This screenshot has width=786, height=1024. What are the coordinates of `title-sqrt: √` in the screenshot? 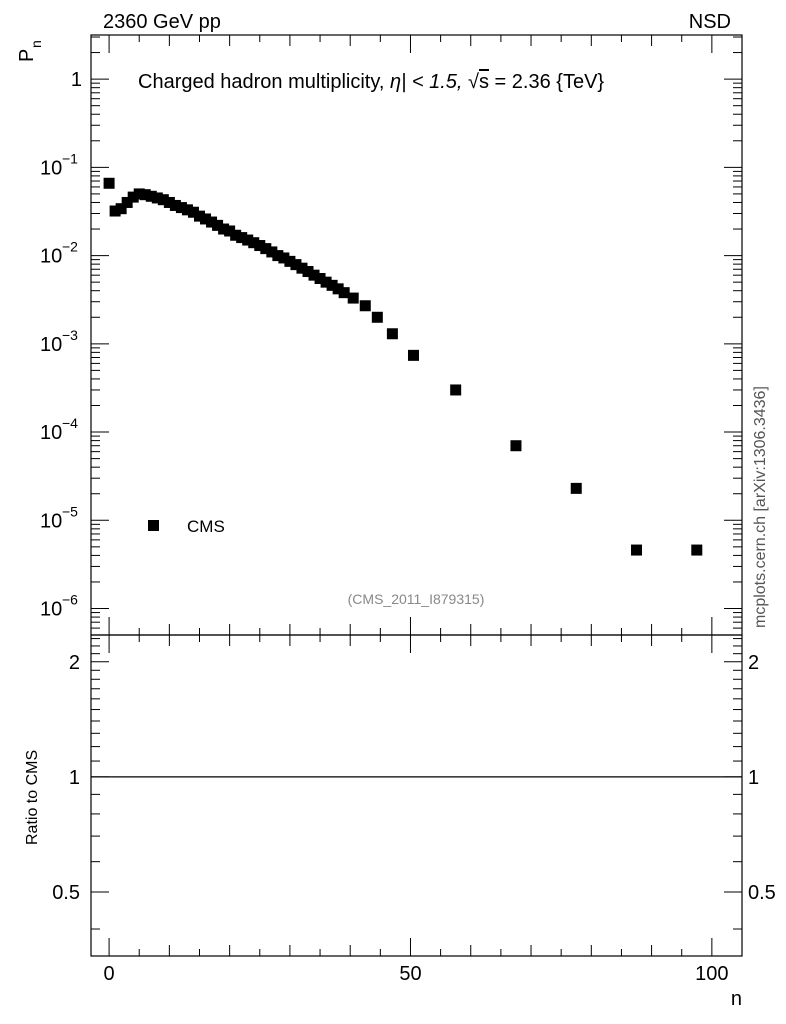 It's located at (473, 82).